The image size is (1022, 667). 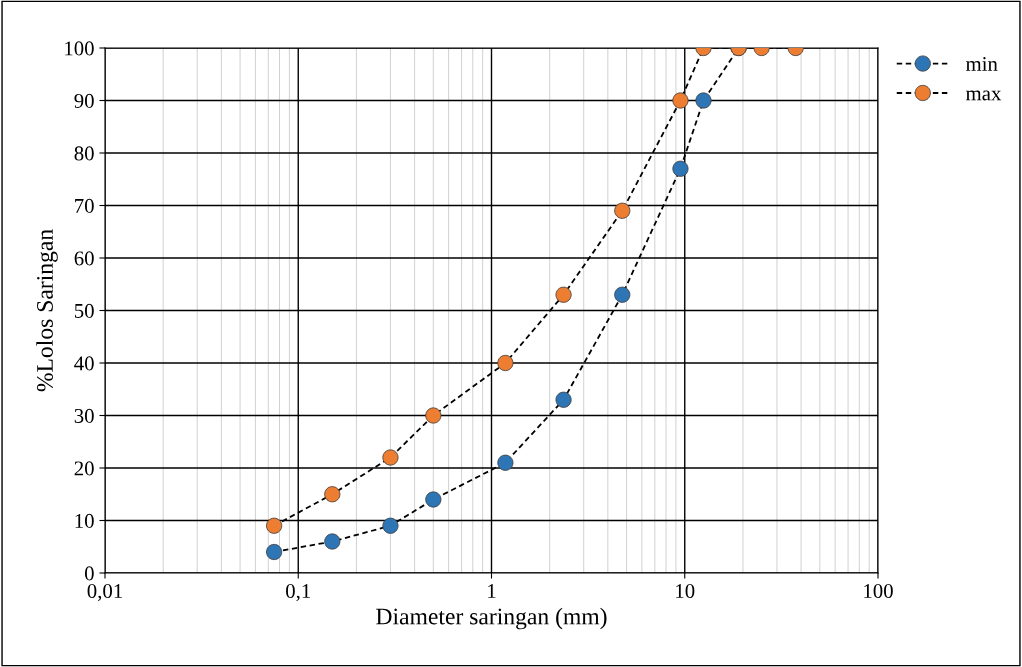 What do you see at coordinates (84, 520) in the screenshot?
I see `y-tick-label: 10` at bounding box center [84, 520].